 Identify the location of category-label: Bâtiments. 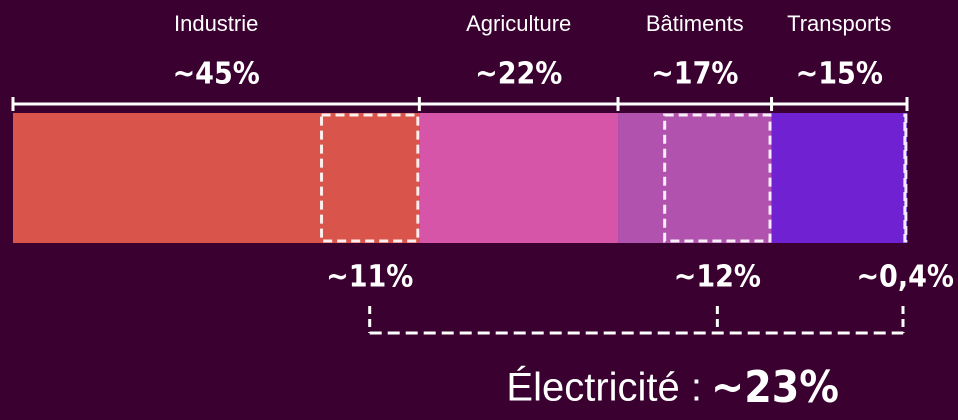
(695, 23).